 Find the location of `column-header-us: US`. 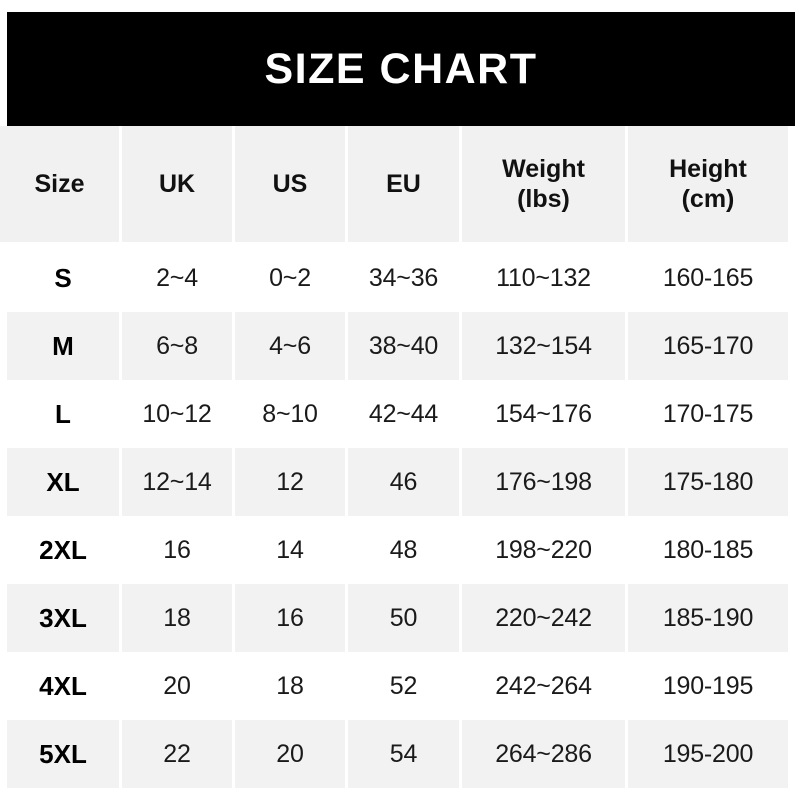

column-header-us: US is located at coordinates (291, 185).